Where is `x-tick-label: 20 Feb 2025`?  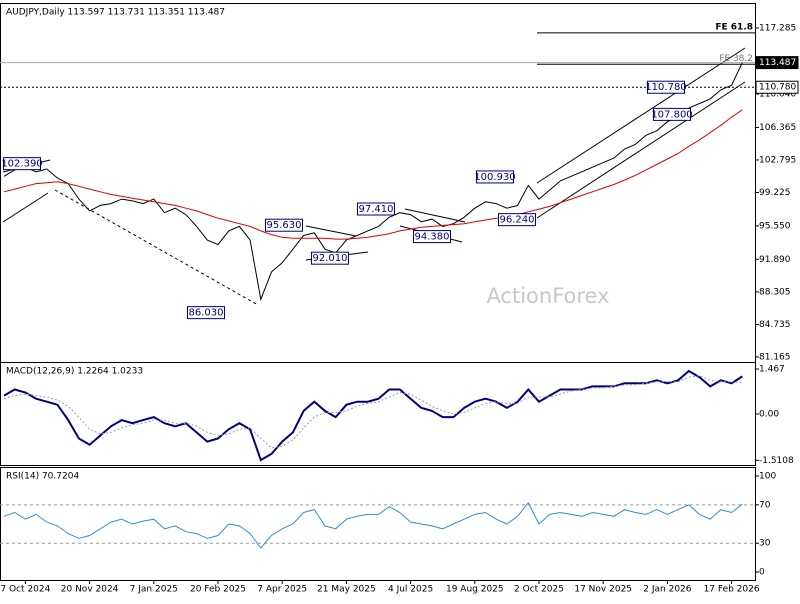 x-tick-label: 20 Feb 2025 is located at coordinates (218, 590).